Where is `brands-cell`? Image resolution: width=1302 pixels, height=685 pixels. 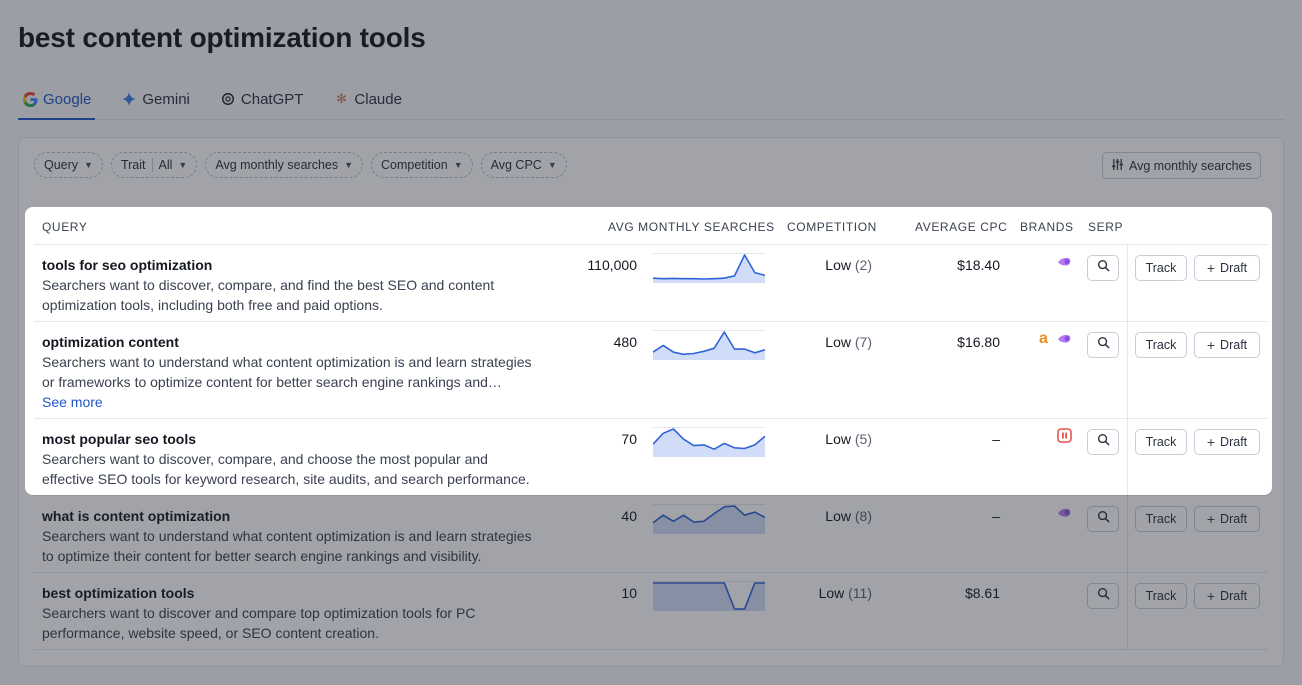 brands-cell is located at coordinates (1048, 435).